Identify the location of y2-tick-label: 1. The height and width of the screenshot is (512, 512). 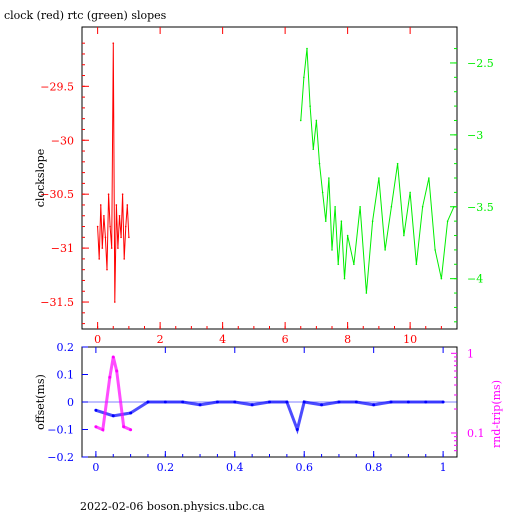
(470, 353).